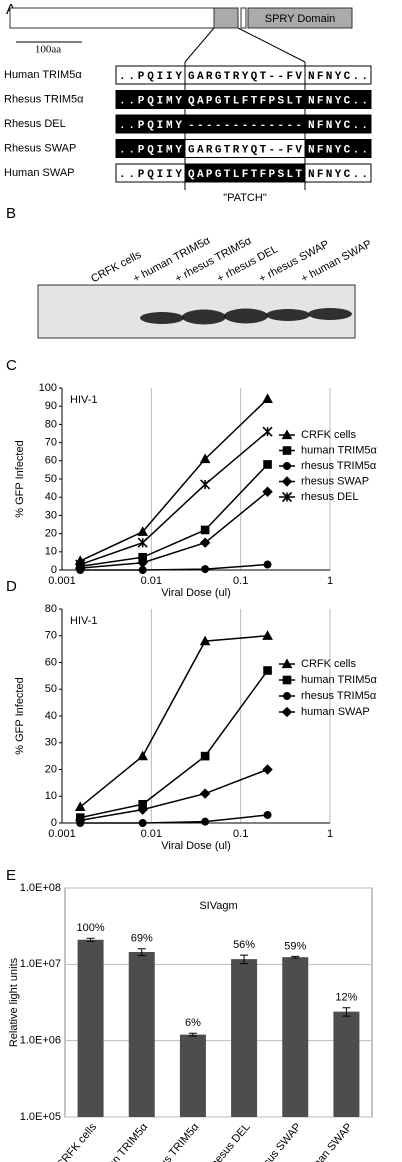 This screenshot has height=1162, width=402. Describe the element at coordinates (48, 50) in the screenshot. I see `scale-label: 100aa` at that location.